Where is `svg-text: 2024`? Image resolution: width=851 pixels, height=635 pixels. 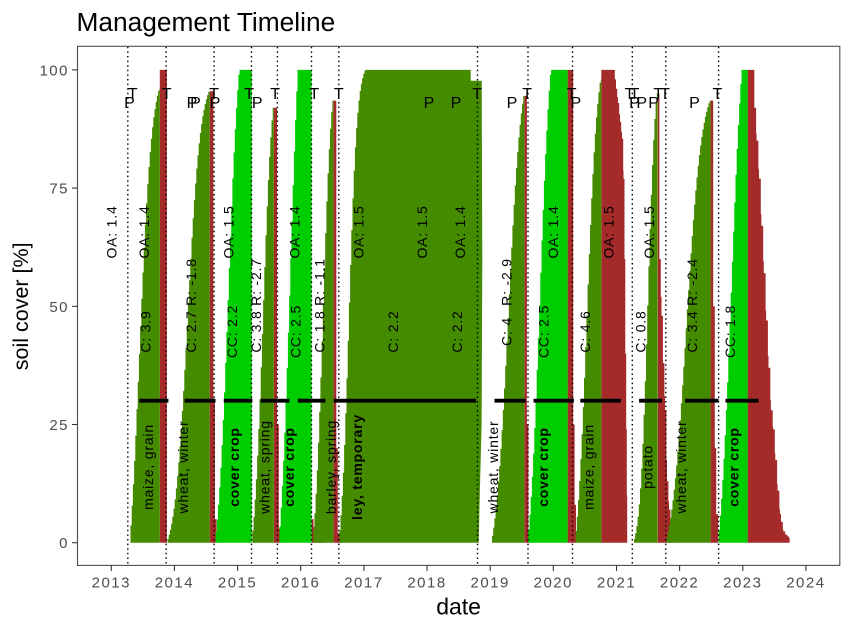
svg-text: 2024 is located at coordinates (805, 583).